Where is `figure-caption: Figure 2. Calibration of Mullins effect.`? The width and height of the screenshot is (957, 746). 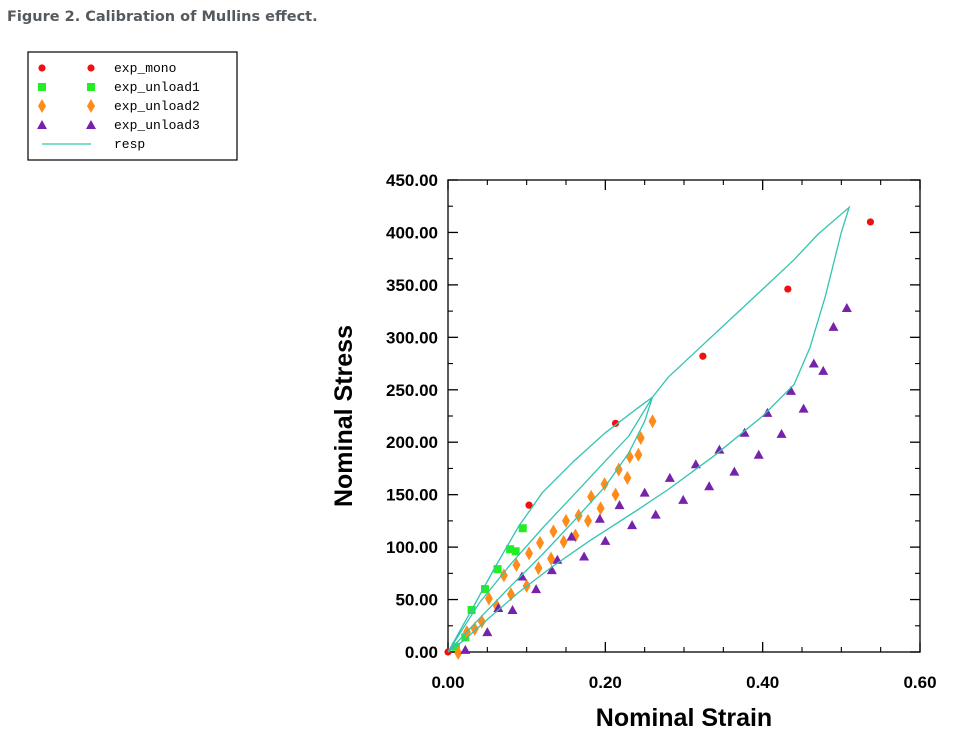
figure-caption: Figure 2. Calibration of Mullins effect. is located at coordinates (162, 17).